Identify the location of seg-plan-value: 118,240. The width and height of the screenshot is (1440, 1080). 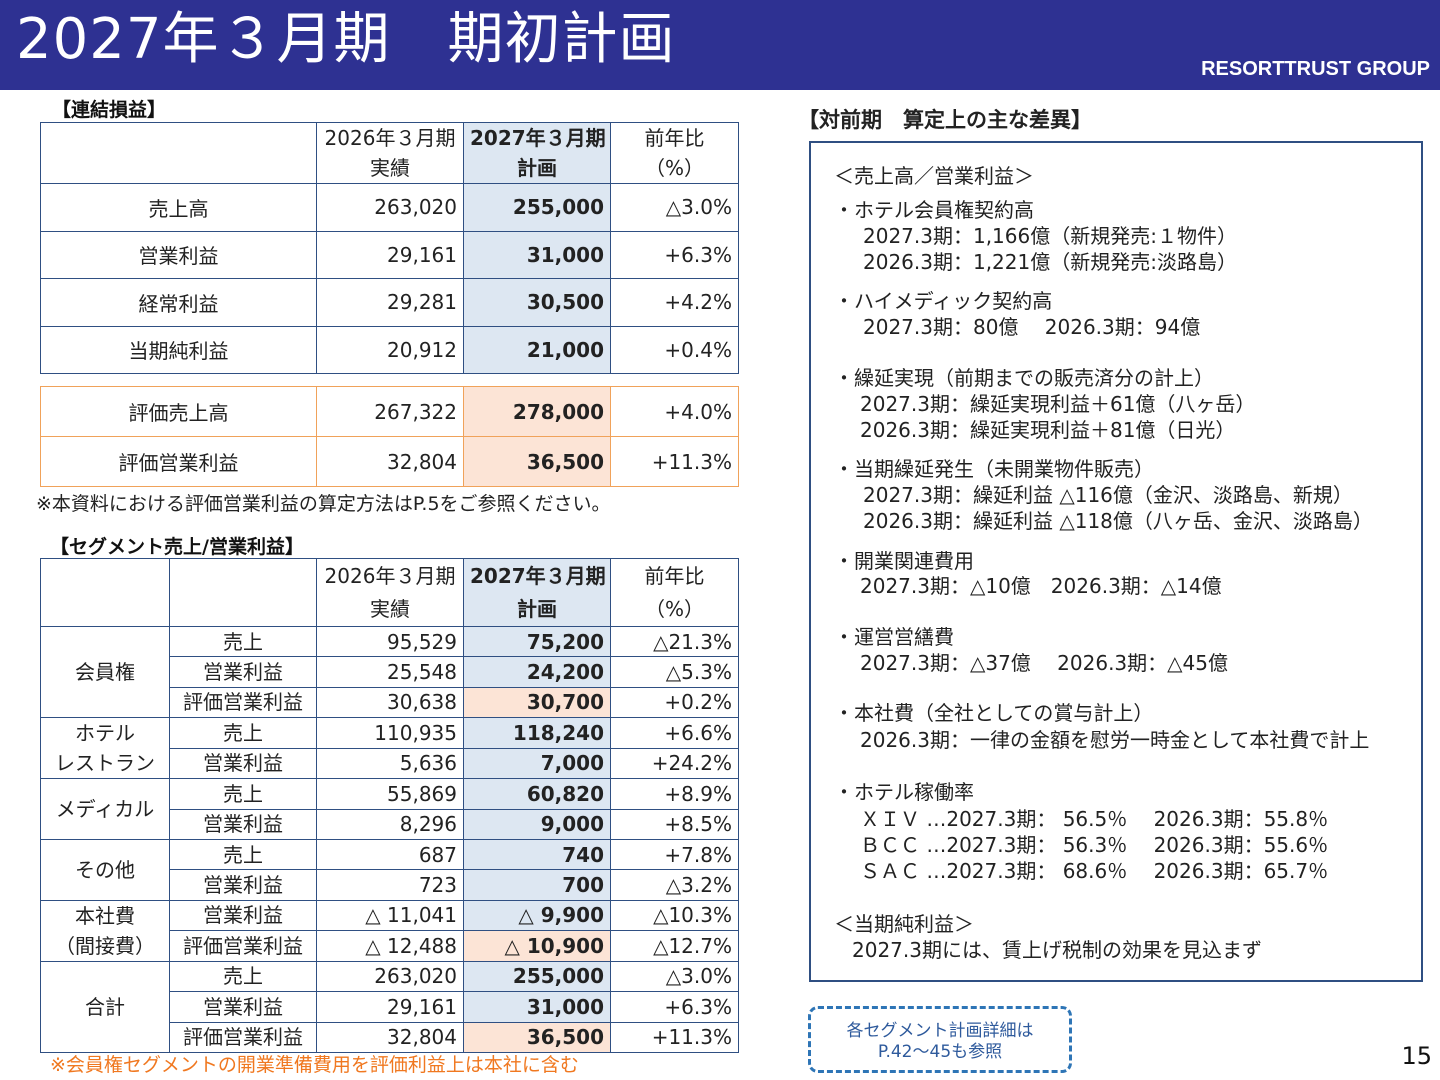
(537, 733).